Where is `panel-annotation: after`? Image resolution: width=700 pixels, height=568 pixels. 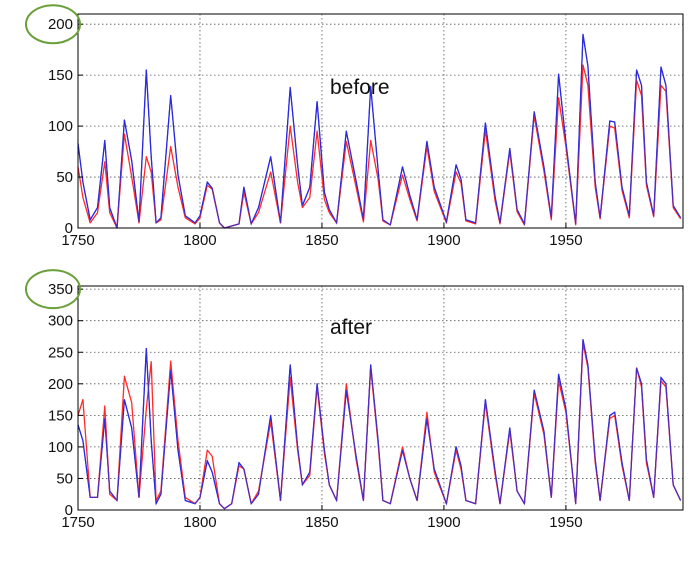
panel-annotation: after is located at coordinates (351, 327).